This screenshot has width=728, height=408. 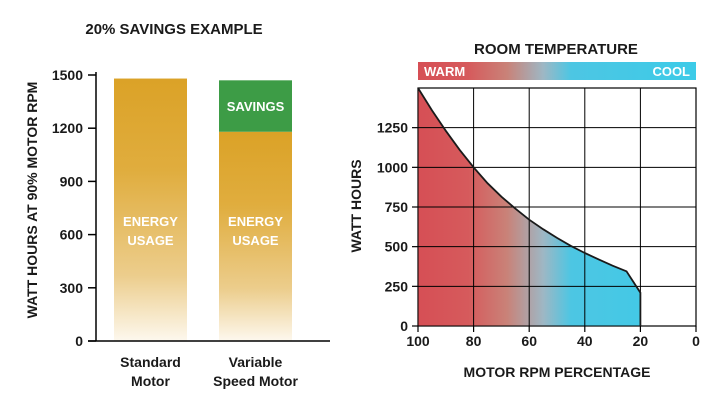 I want to click on right-x-tick-label: 60, so click(x=529, y=341).